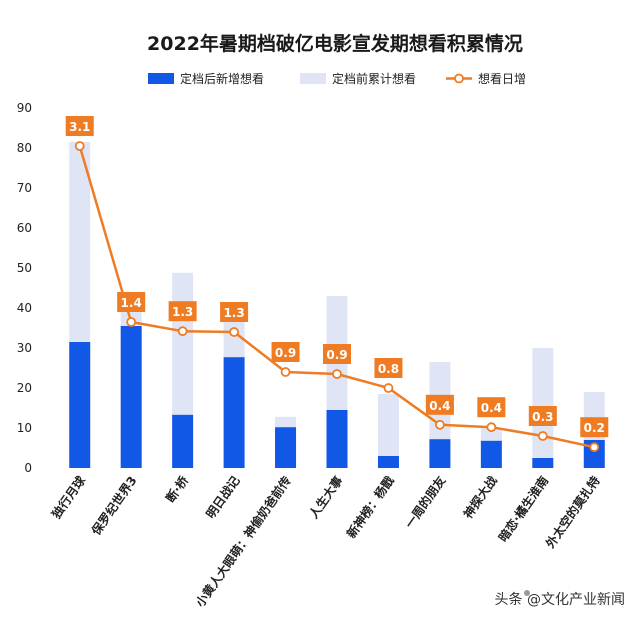 This screenshot has height=620, width=640. Describe the element at coordinates (24, 388) in the screenshot. I see `y-tick-label: 20` at that location.